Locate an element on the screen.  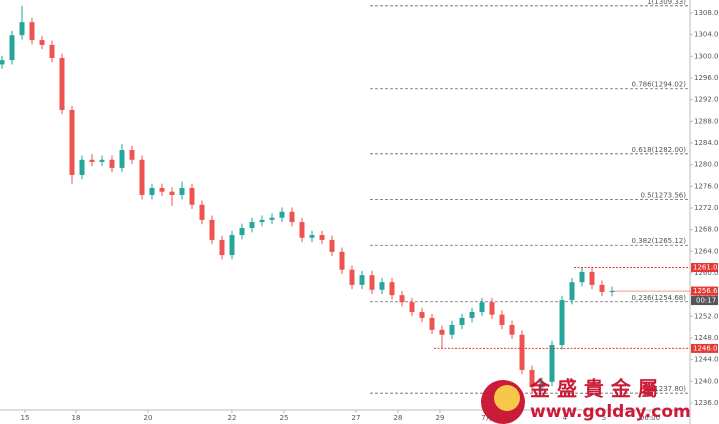
x-tick-label: 22 is located at coordinates (232, 418).